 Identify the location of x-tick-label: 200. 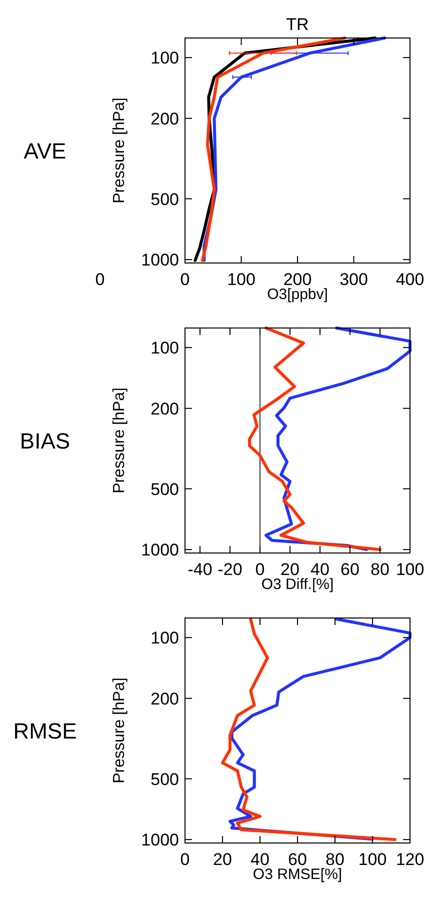
(297, 279).